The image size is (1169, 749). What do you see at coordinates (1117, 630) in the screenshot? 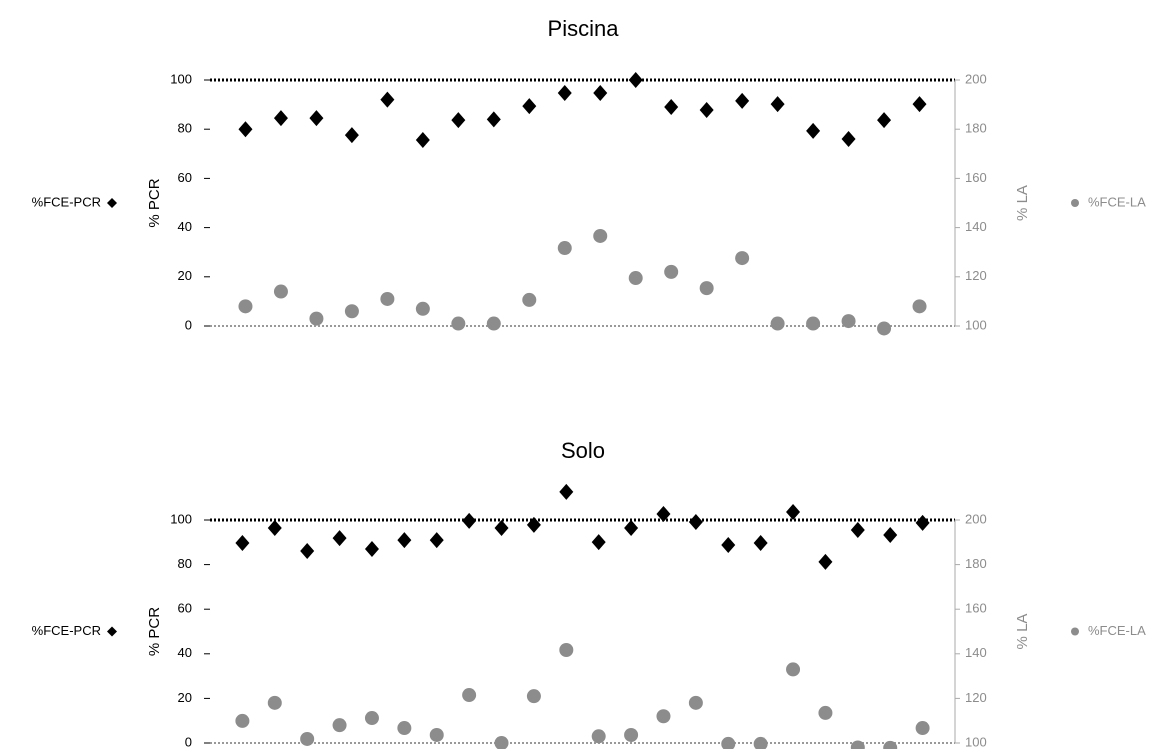
I see `legend-label: %FCE-LA` at bounding box center [1117, 630].